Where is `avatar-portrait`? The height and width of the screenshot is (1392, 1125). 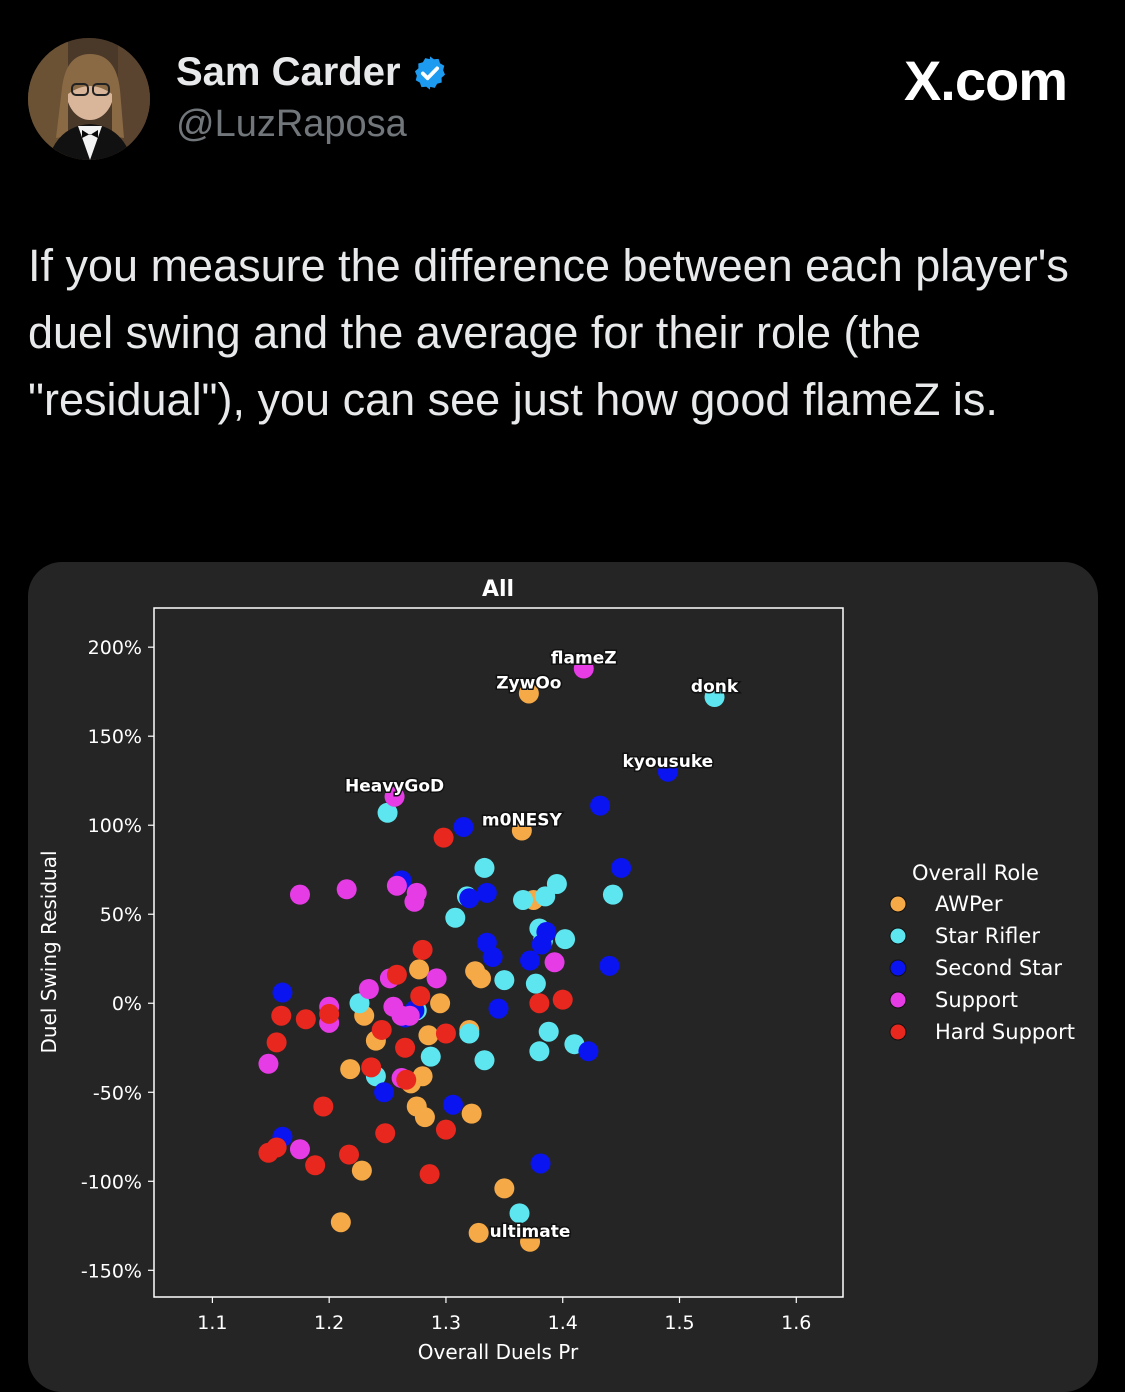
avatar-portrait is located at coordinates (89, 99).